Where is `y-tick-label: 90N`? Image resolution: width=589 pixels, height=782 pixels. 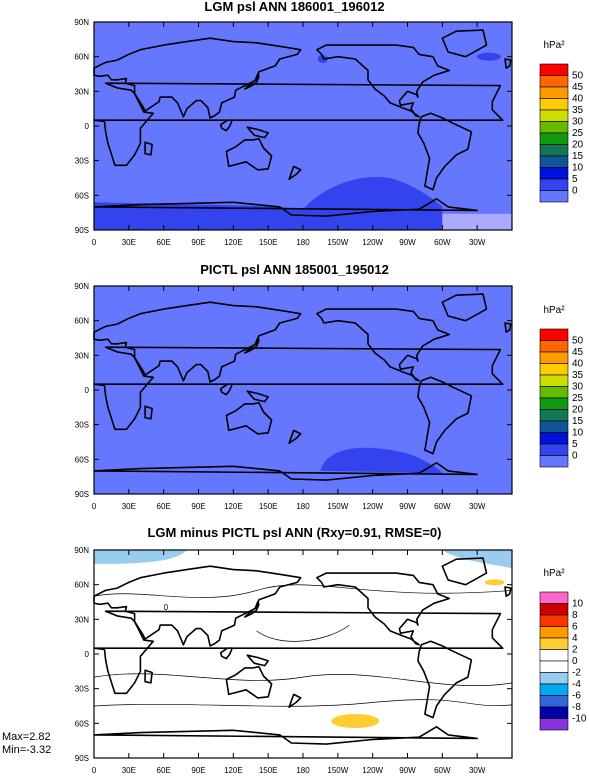
y-tick-label: 90N is located at coordinates (81, 22).